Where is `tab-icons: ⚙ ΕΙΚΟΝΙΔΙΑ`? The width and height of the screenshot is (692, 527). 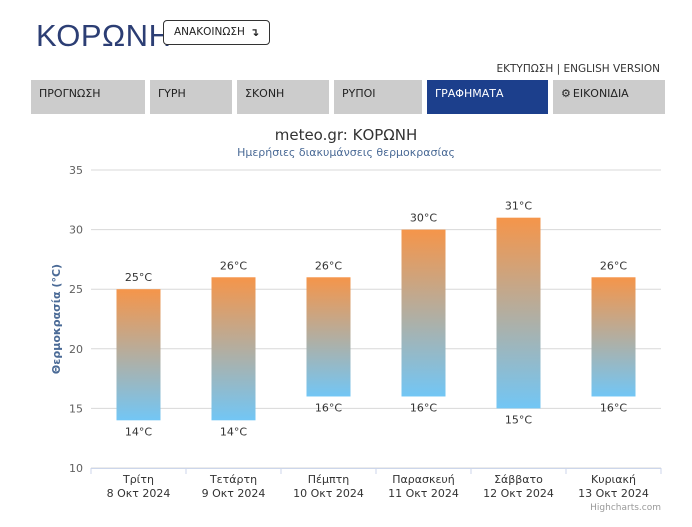 tab-icons: ⚙ ΕΙΚΟΝΙΔΙΑ is located at coordinates (609, 97).